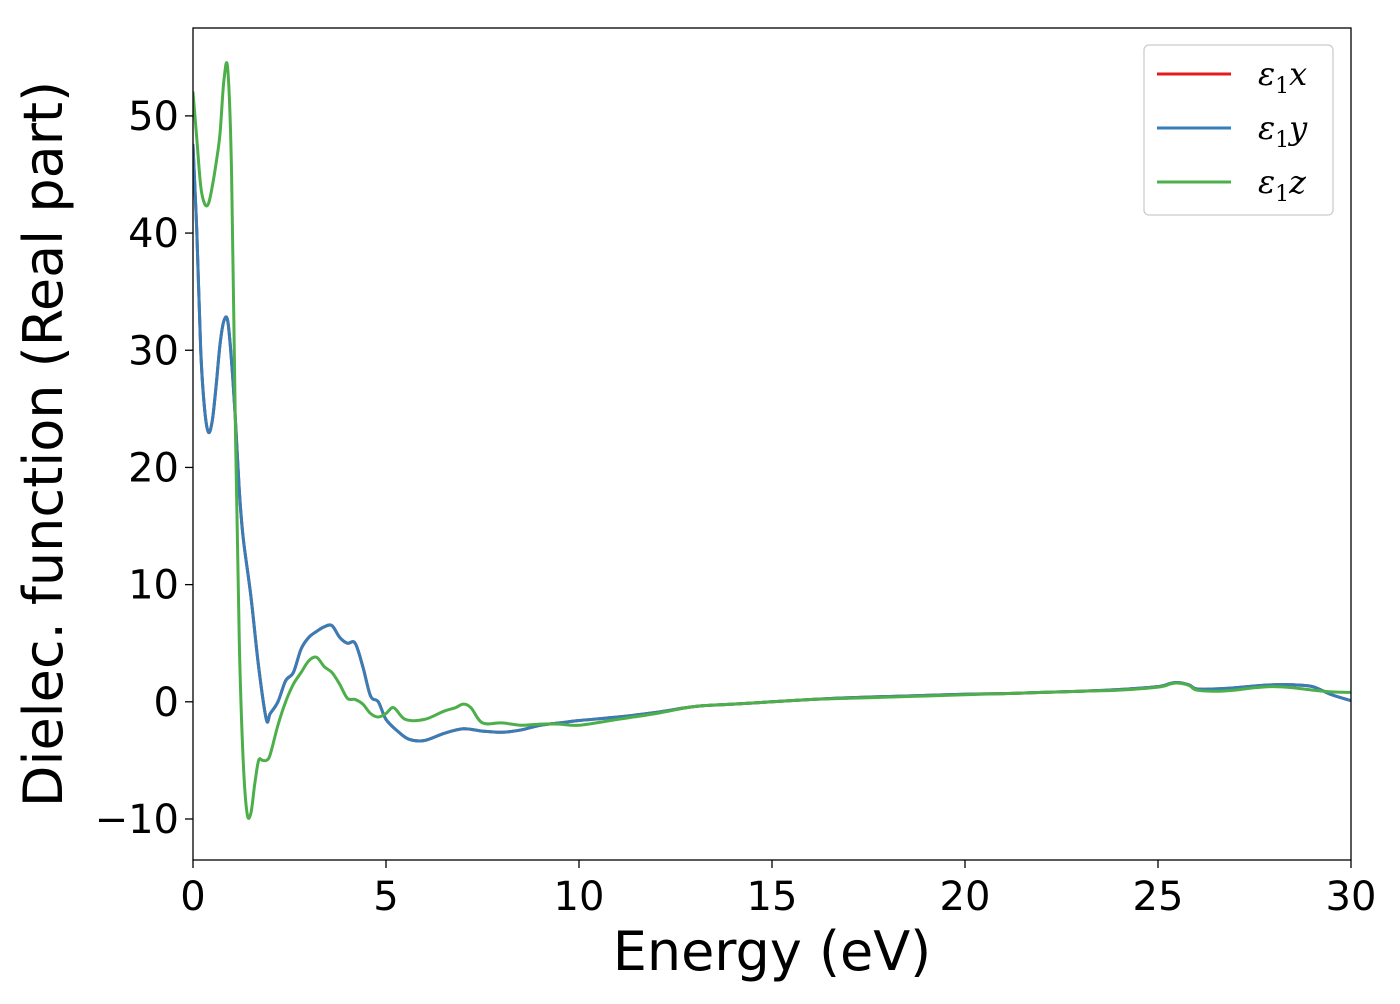  Describe the element at coordinates (579, 897) in the screenshot. I see `x-tick-label: 10` at that location.